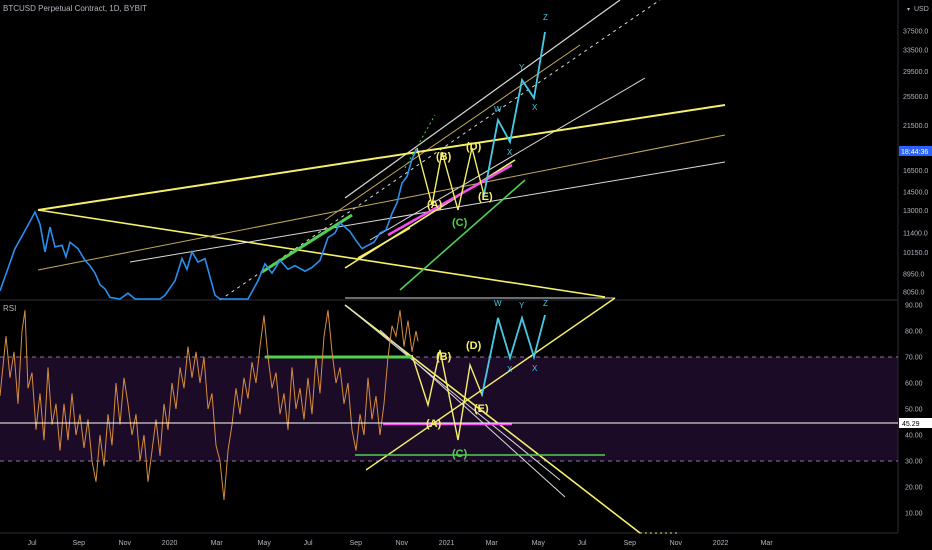 This screenshot has height=550, width=932. What do you see at coordinates (460, 185) in the screenshot?
I see `price-wave-labels: (A) (B) (C) (D) (E)` at bounding box center [460, 185].